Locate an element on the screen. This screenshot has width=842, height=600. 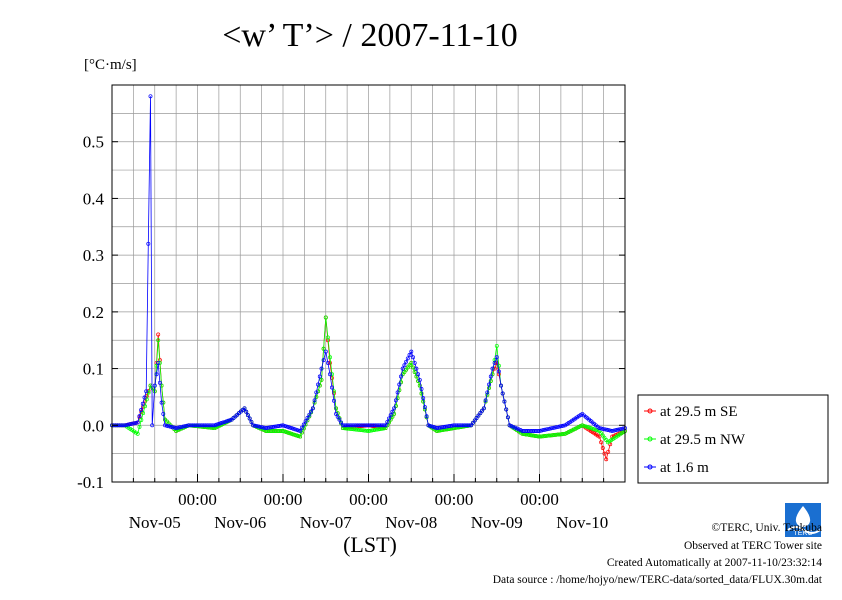
legend-item: at 29.5 m SE is located at coordinates (691, 412).